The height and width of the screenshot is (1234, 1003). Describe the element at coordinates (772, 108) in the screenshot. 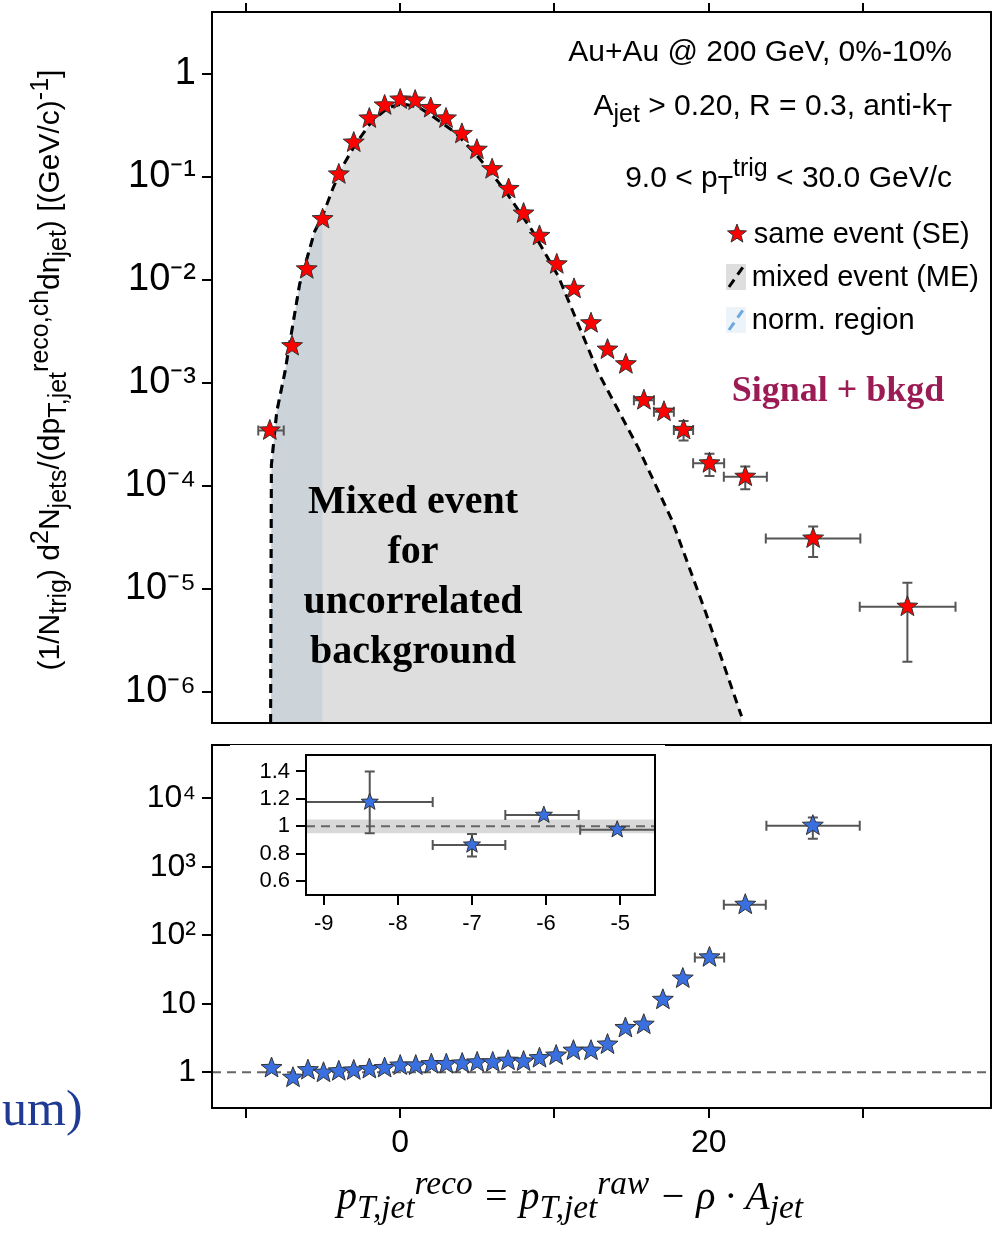

I see `annotation: A$_{jet}$ > 0.20, R = 0.3, anti-k$_{T}$` at that location.